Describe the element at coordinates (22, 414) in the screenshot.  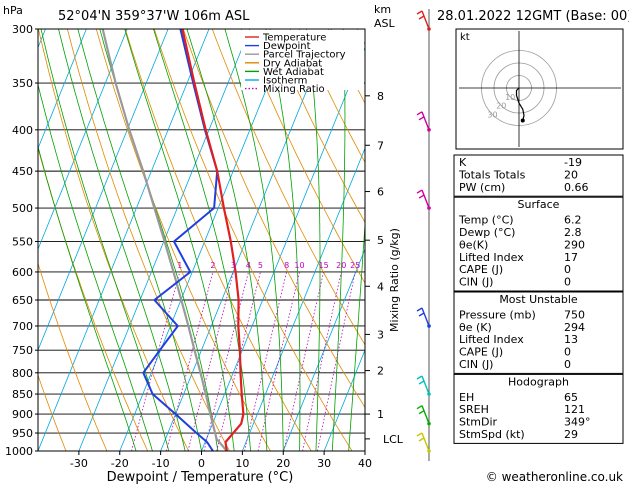
I see `pressure-tick-label: 900` at that location.